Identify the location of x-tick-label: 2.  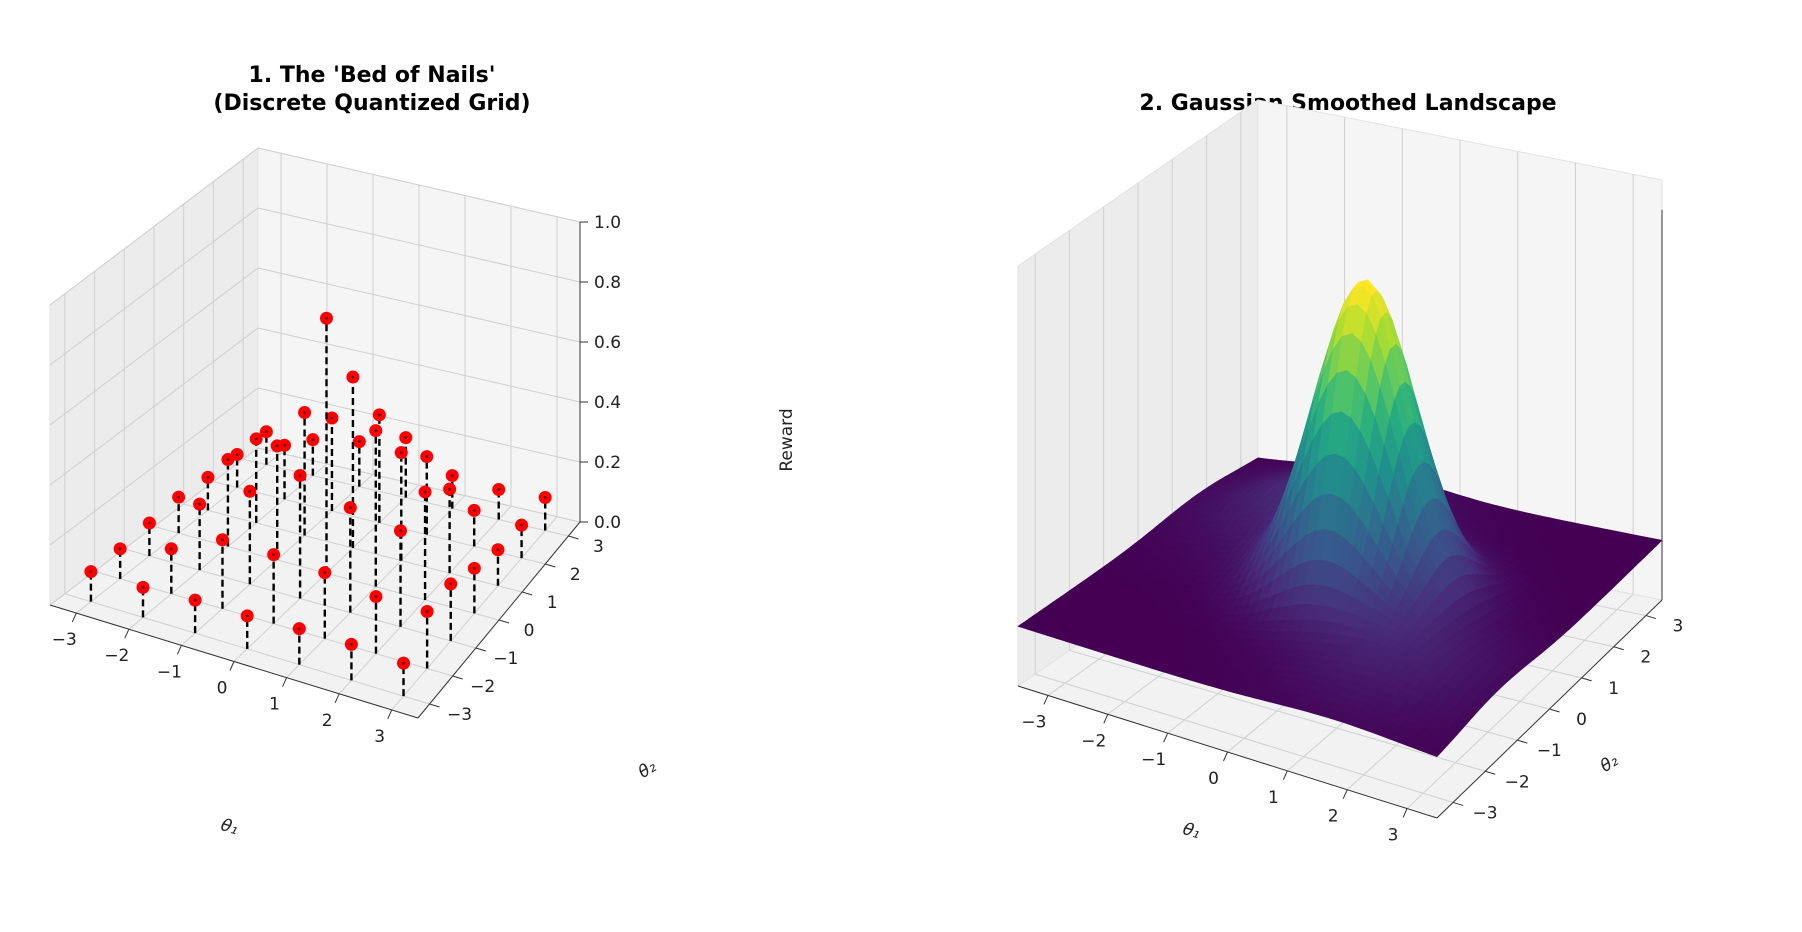
(1333, 817).